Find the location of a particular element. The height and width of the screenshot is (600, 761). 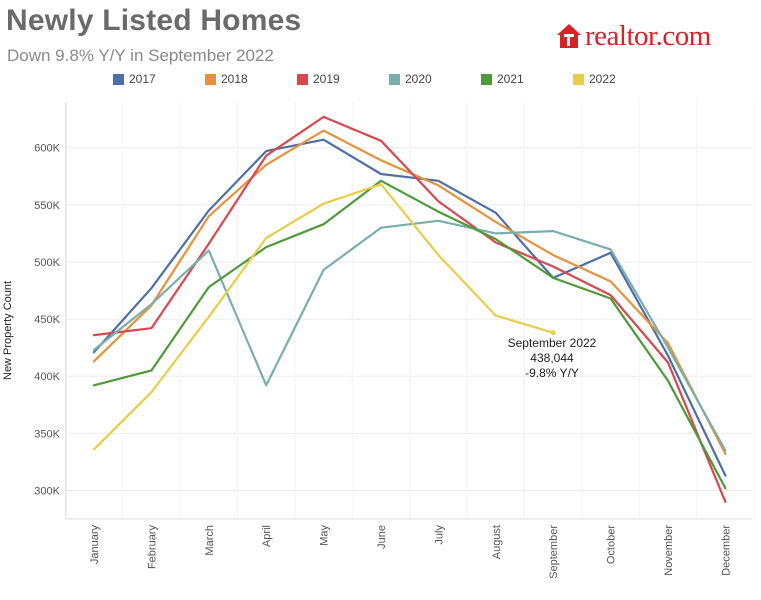

legend-item-2019: 2019 is located at coordinates (318, 79).